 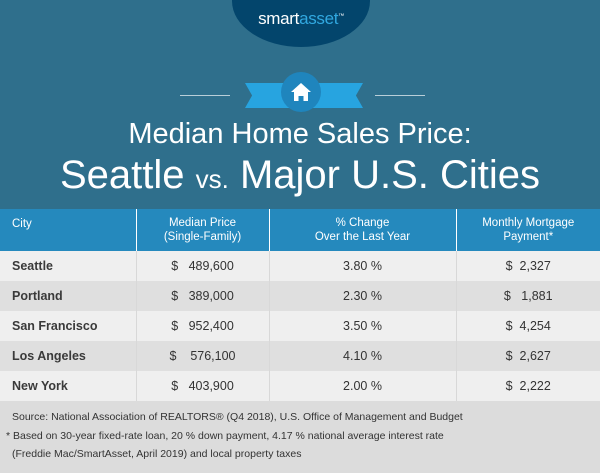 I want to click on col-price-label: Median Price, so click(x=202, y=223).